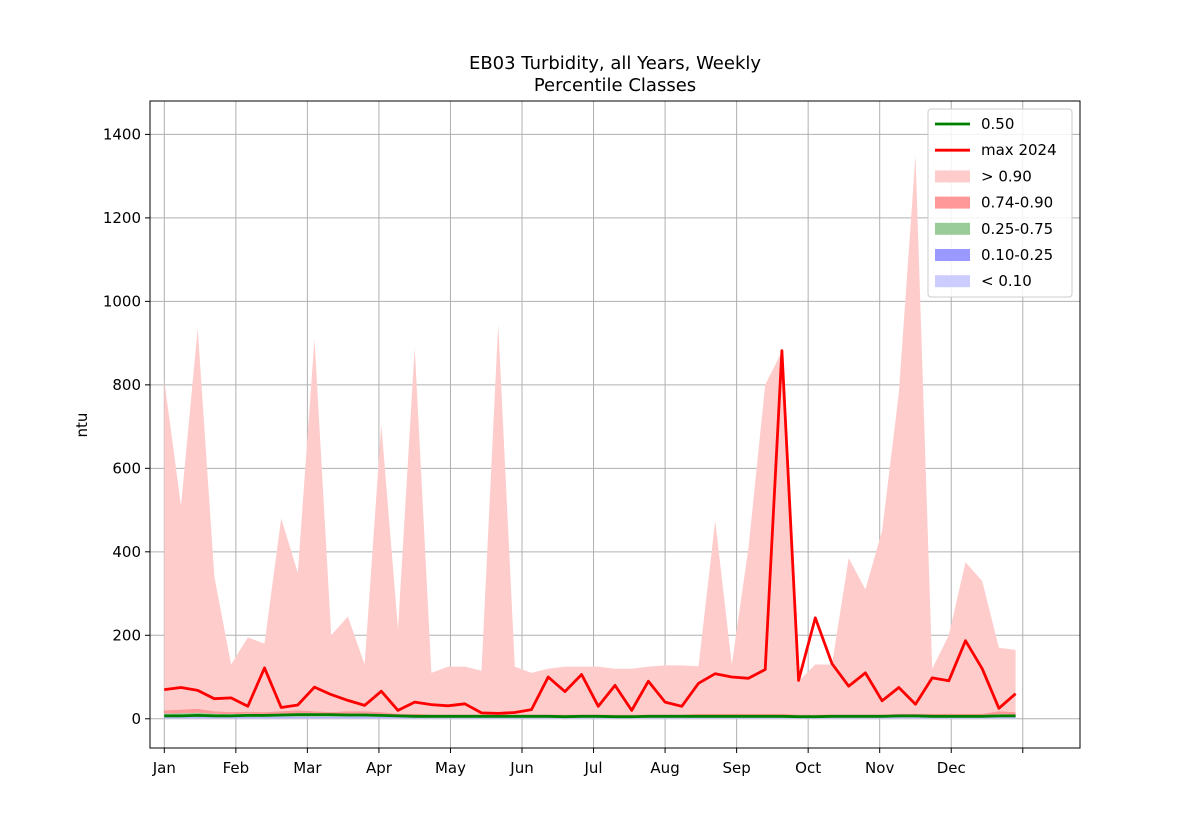 The height and width of the screenshot is (840, 1200). I want to click on x-tick-label: Jul, so click(592, 768).